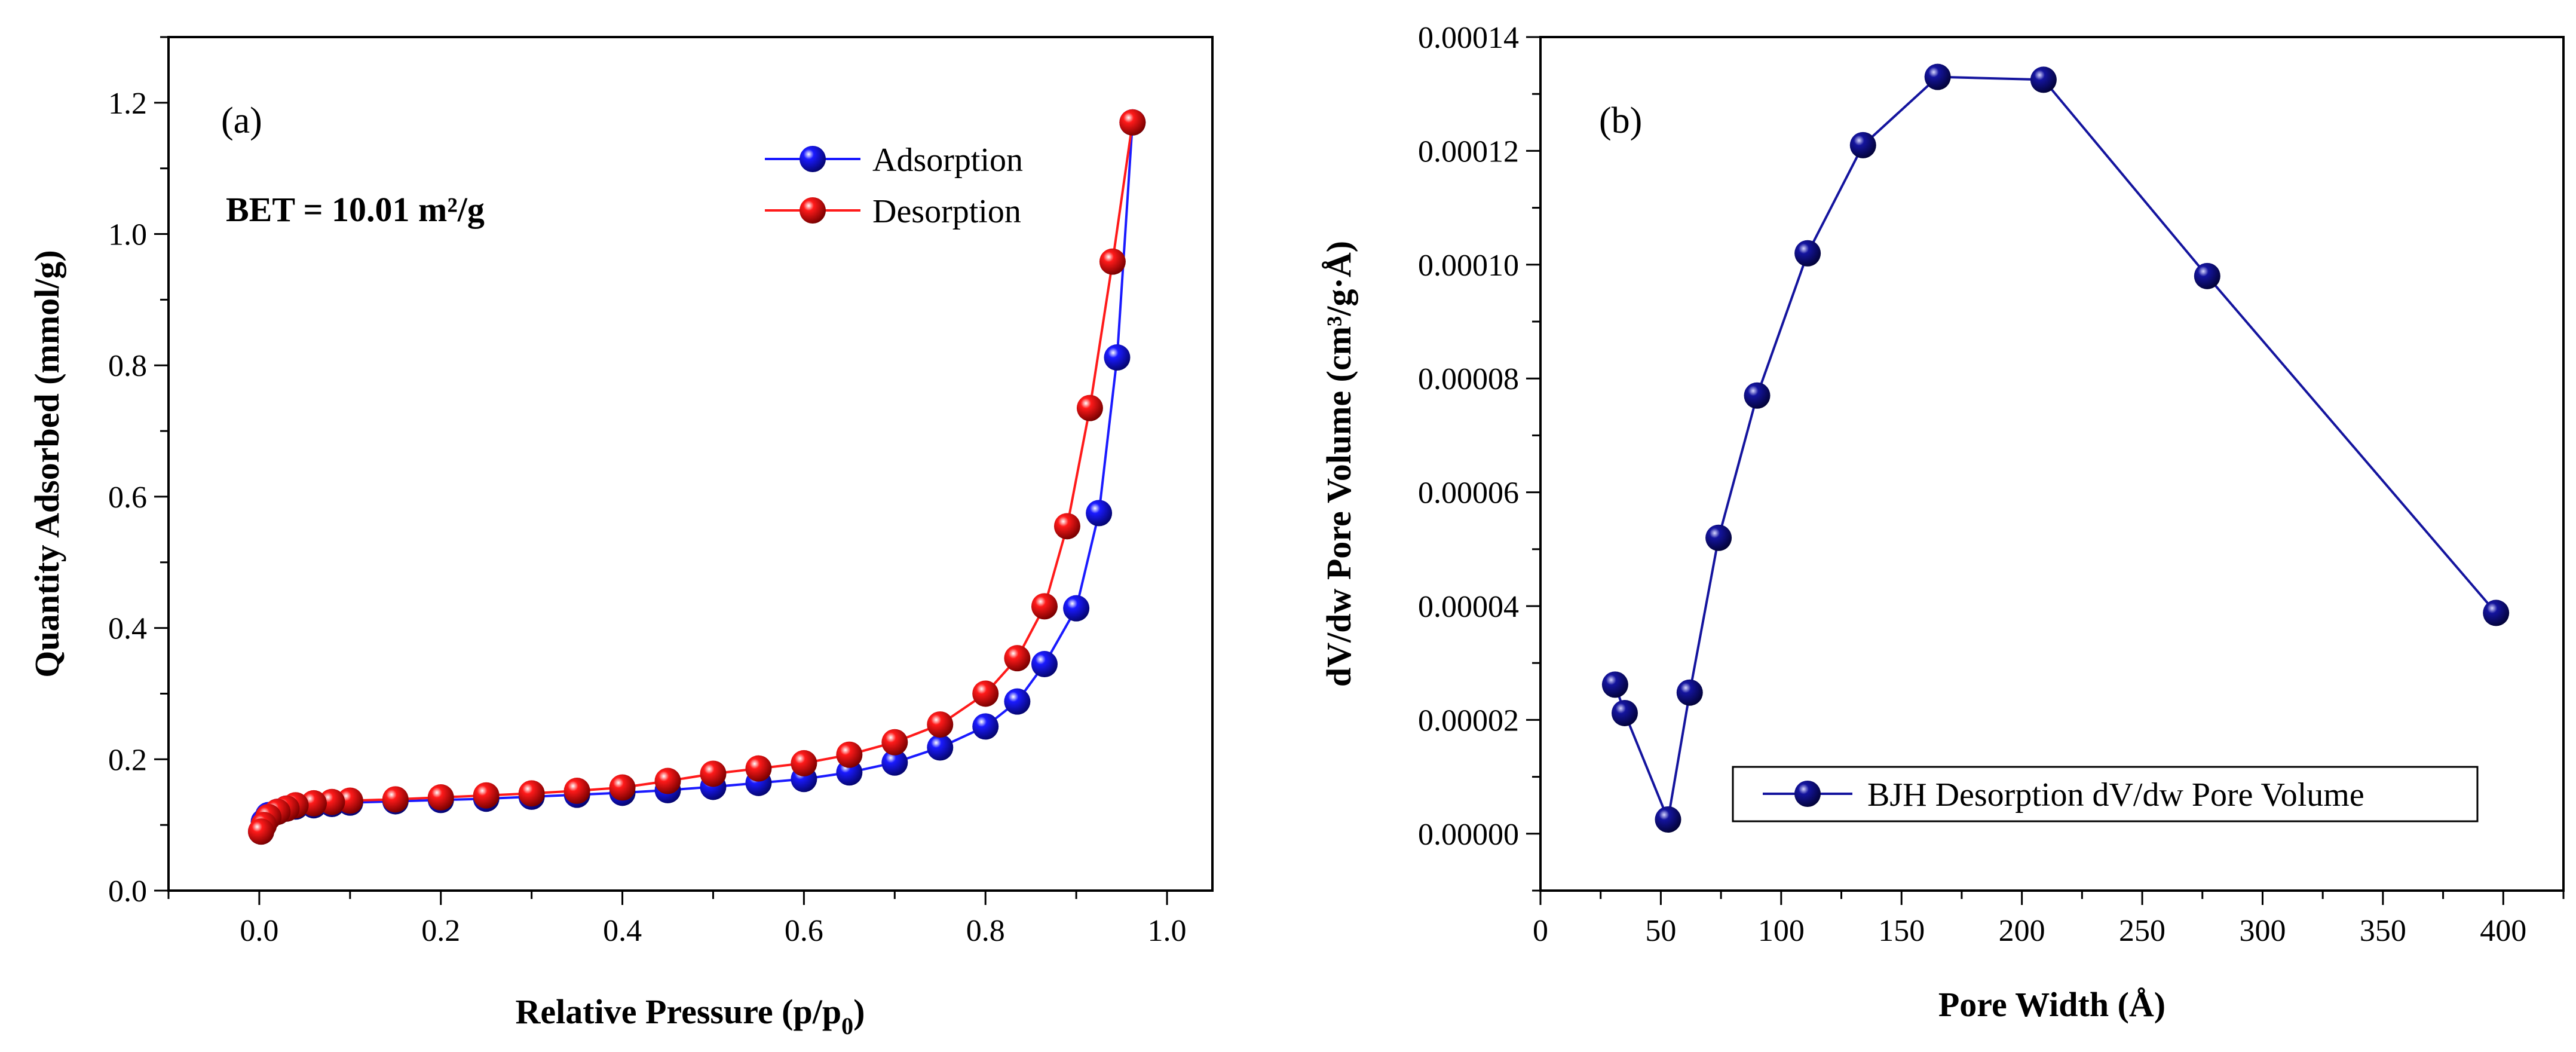 This screenshot has height=1052, width=2576. What do you see at coordinates (46, 464) in the screenshot?
I see `y-axis-title: Quantity Adsorbed (mmol/g)` at bounding box center [46, 464].